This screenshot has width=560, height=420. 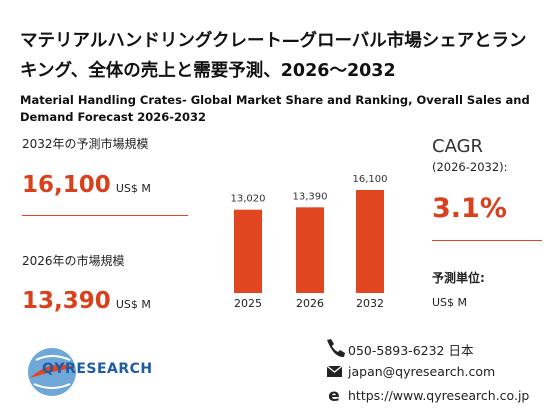 What do you see at coordinates (97, 369) in the screenshot?
I see `logo-text: QYRESEARCH` at bounding box center [97, 369].